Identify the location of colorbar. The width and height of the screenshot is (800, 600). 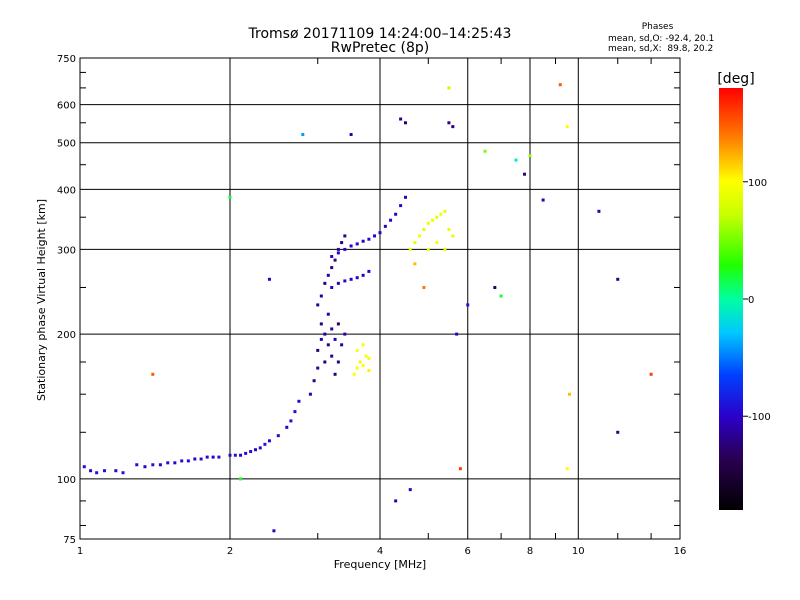
(731, 299).